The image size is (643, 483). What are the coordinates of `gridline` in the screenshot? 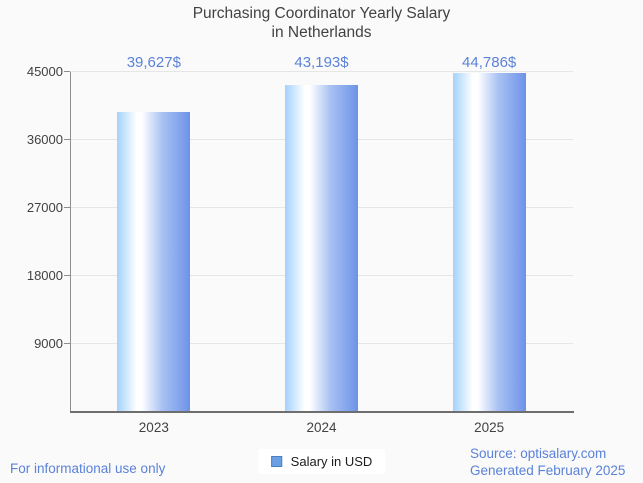 It's located at (321, 71).